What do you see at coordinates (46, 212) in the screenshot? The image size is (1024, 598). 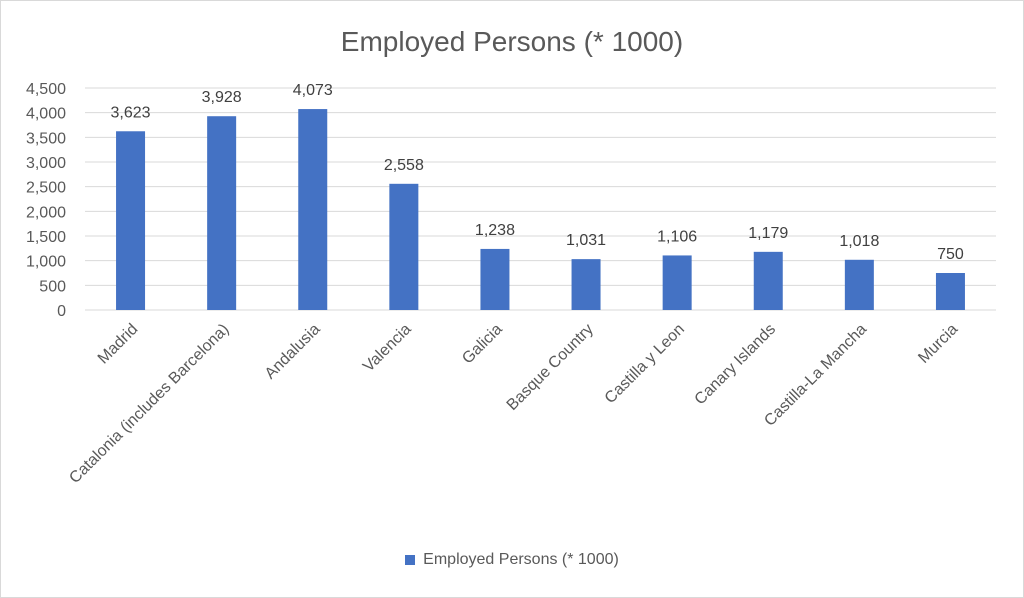 I see `y-tick-label: 2,000` at bounding box center [46, 212].